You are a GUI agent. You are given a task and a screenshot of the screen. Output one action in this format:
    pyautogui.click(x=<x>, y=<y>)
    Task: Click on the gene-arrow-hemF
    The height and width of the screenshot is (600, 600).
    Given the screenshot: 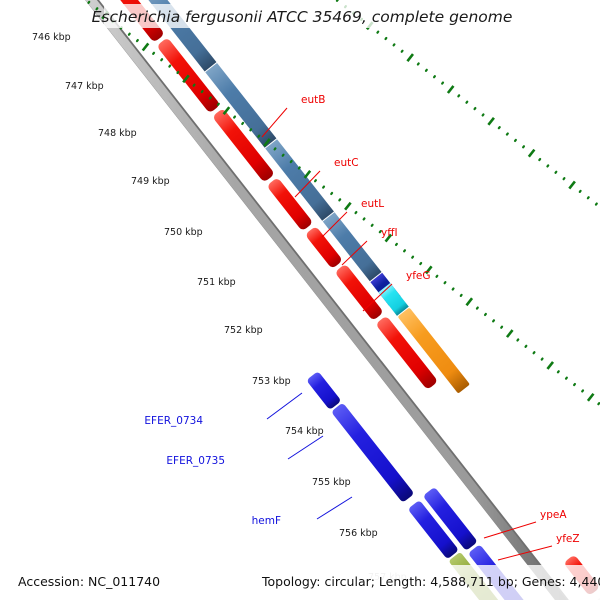 What is the action you would take?
    pyautogui.click(x=433, y=530)
    